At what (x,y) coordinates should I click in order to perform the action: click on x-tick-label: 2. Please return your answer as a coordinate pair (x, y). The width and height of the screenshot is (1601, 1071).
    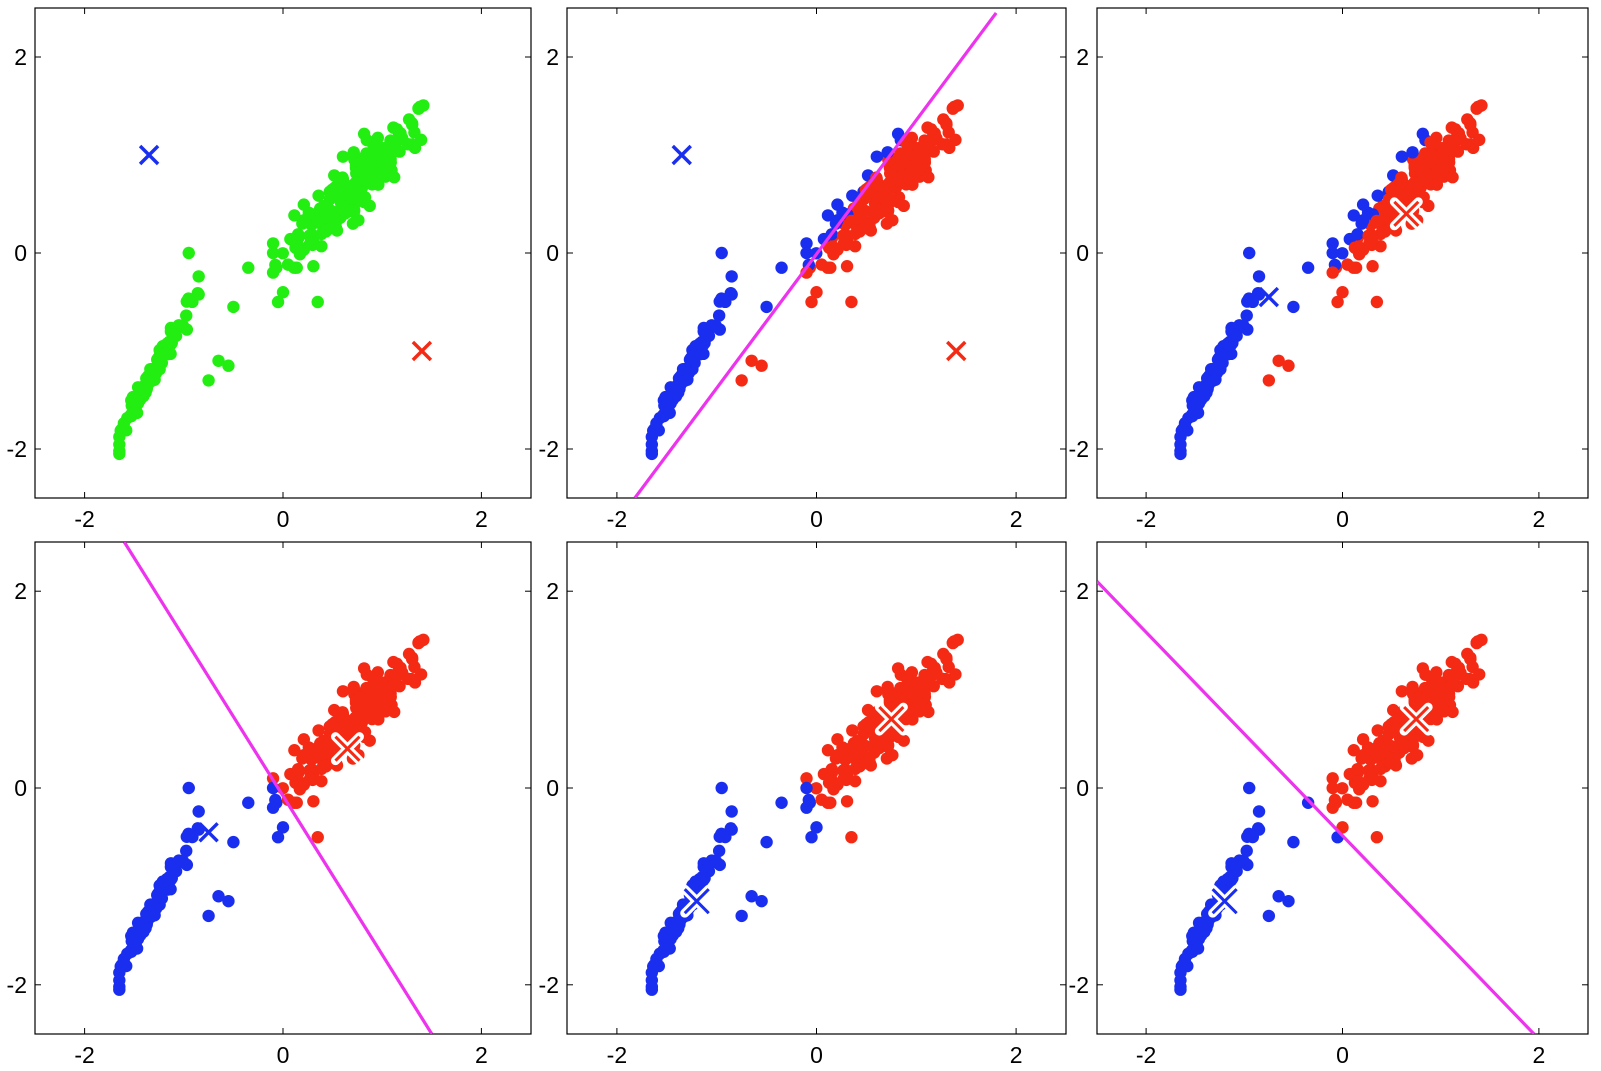
    Looking at the image, I should click on (1016, 1055).